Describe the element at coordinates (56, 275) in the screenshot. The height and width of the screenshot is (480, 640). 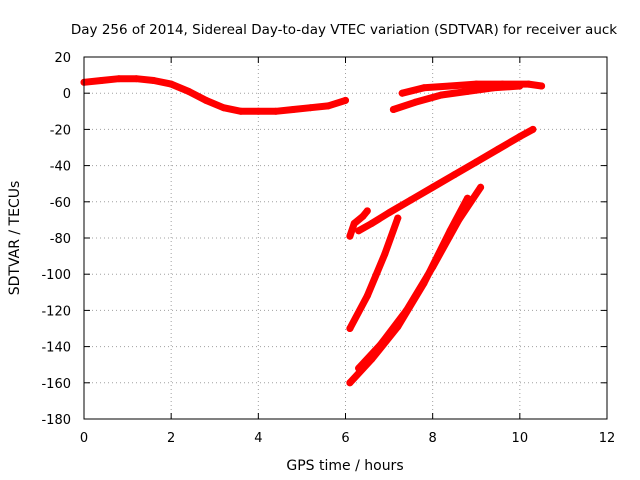
I see `y-tick-label: -100` at that location.